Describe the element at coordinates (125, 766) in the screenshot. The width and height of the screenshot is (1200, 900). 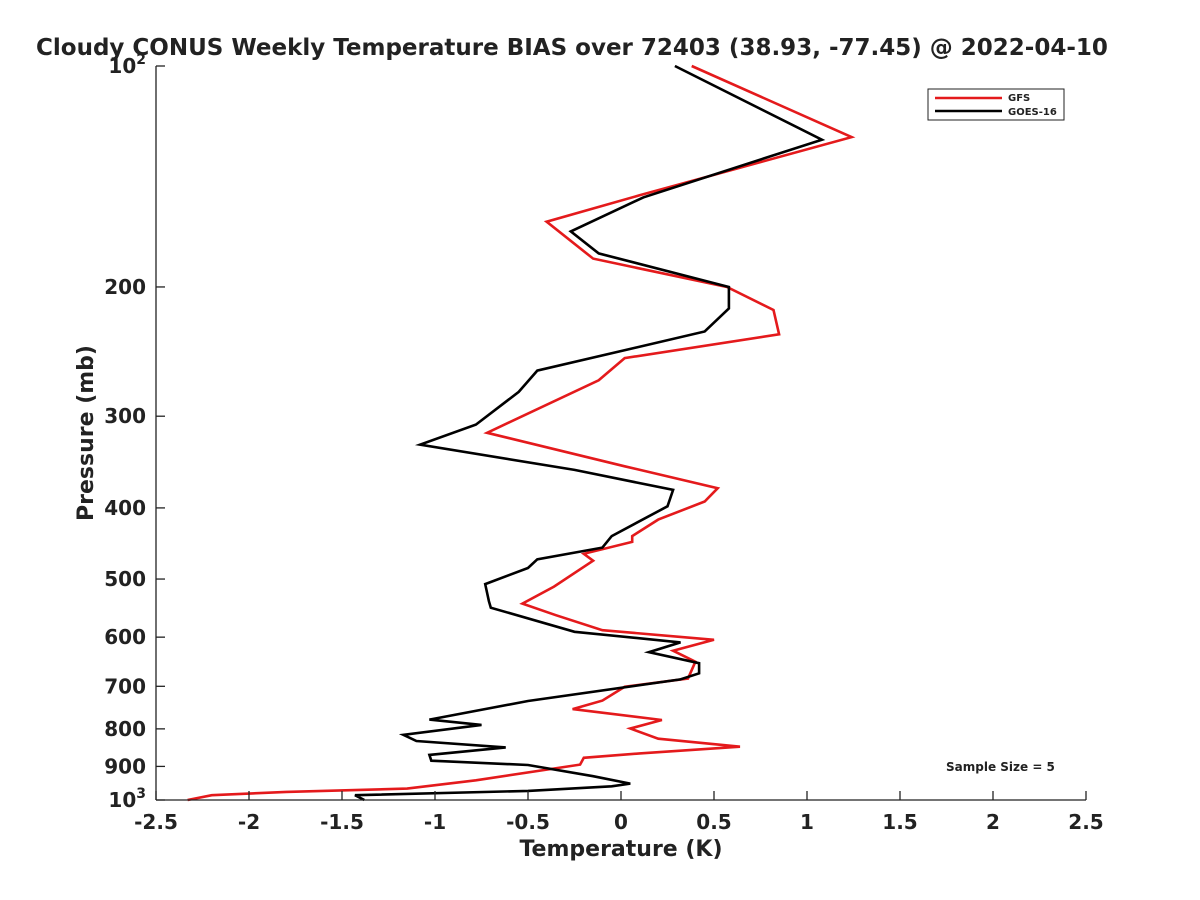
I see `y-tick-label: 900` at that location.